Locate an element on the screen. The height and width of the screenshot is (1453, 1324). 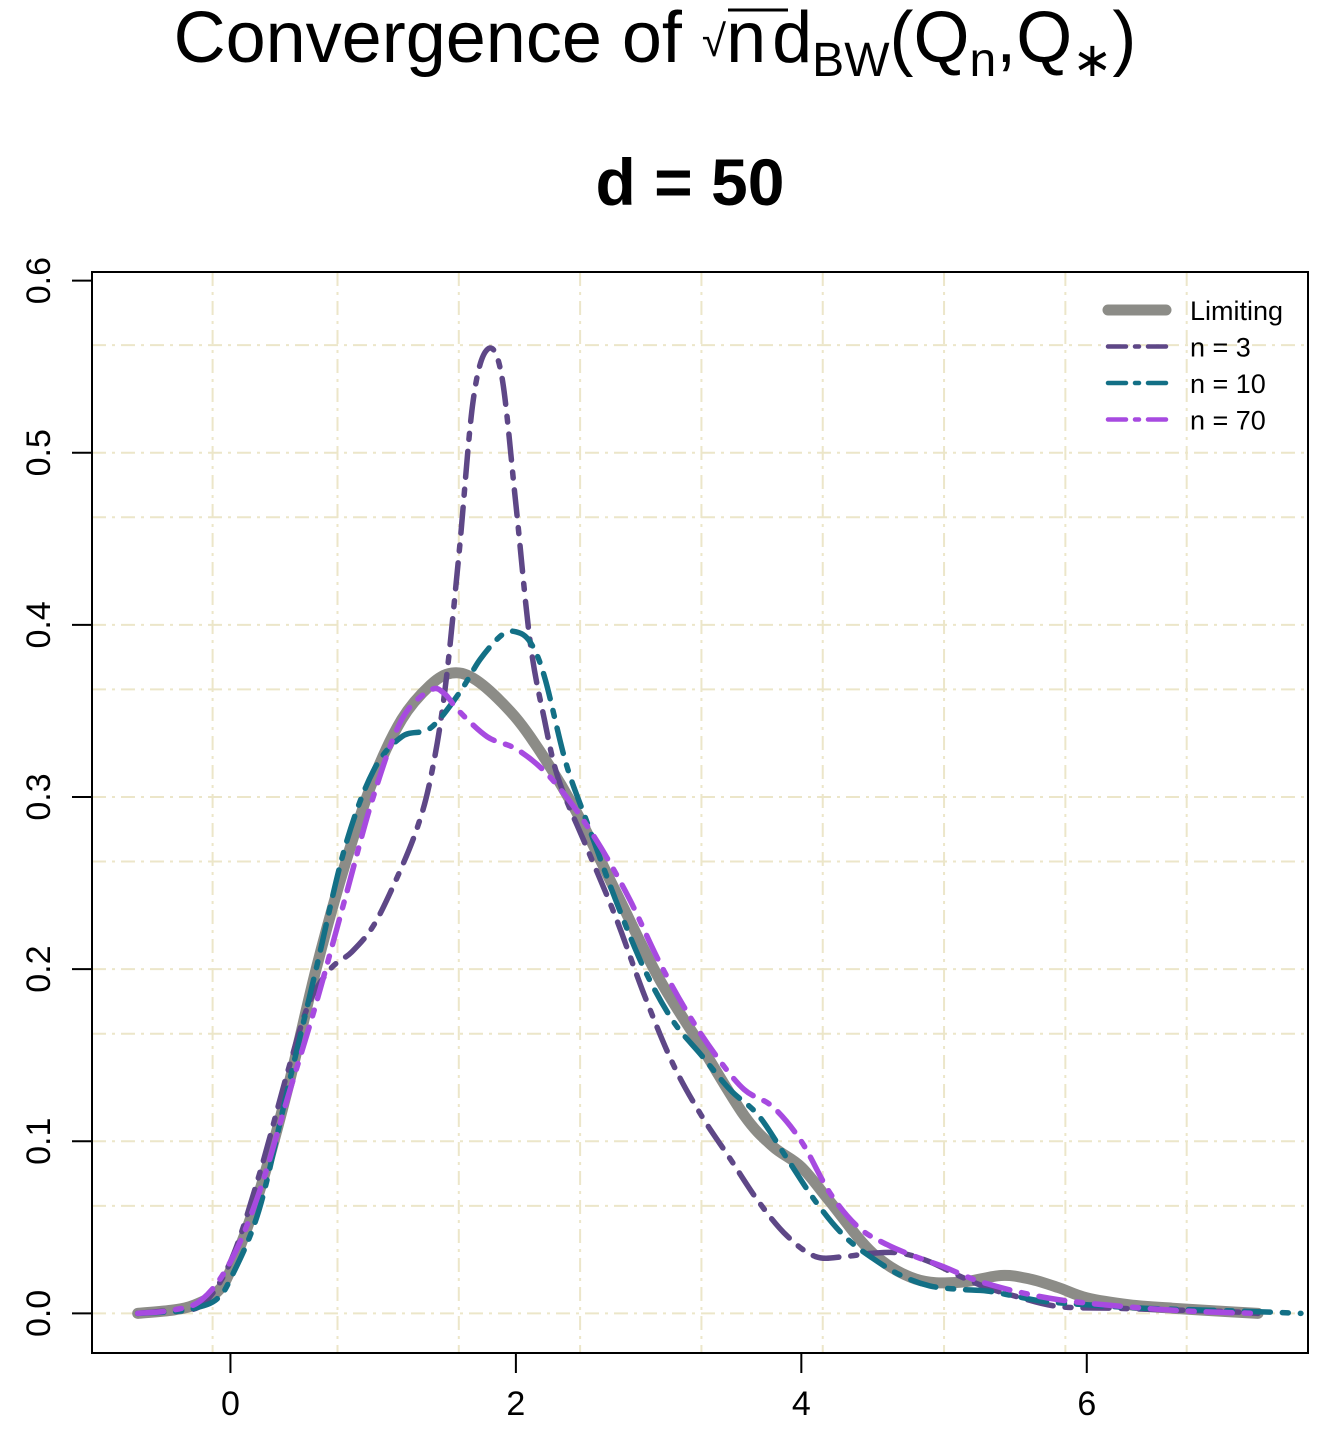
title-open: (Q is located at coordinates (930, 39).